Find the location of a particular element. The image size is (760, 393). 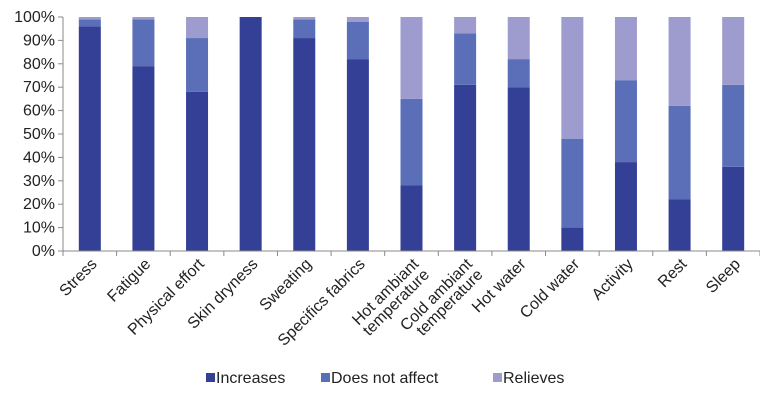

x-tick-label: Fatigue is located at coordinates (129, 281).